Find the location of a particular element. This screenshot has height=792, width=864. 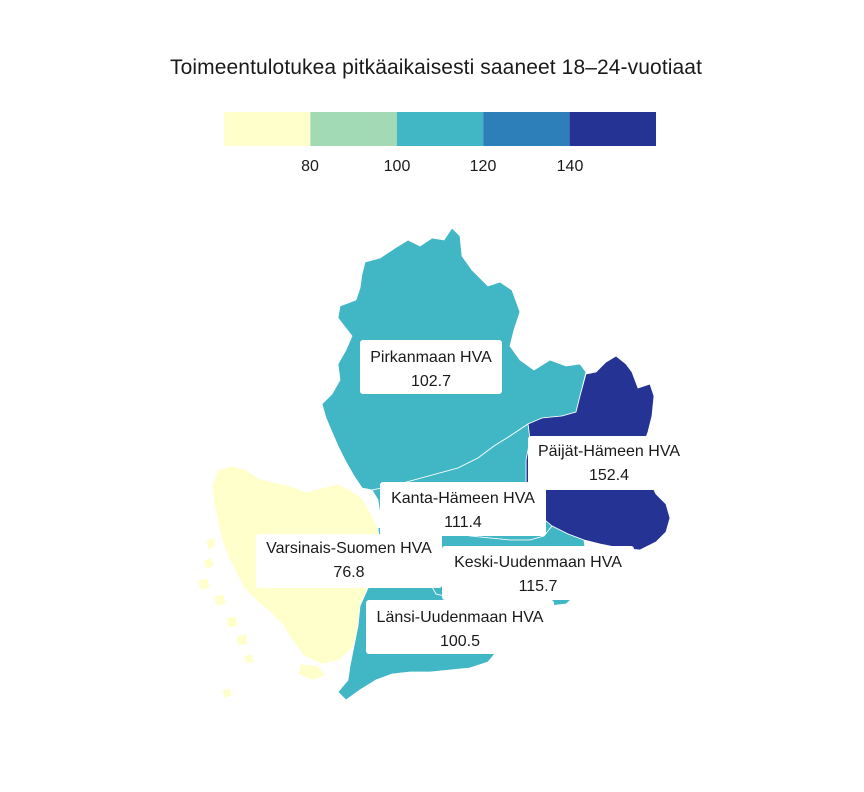

label-keski-uusimaa-name: Keski-Uudenmaan HVA is located at coordinates (538, 562).